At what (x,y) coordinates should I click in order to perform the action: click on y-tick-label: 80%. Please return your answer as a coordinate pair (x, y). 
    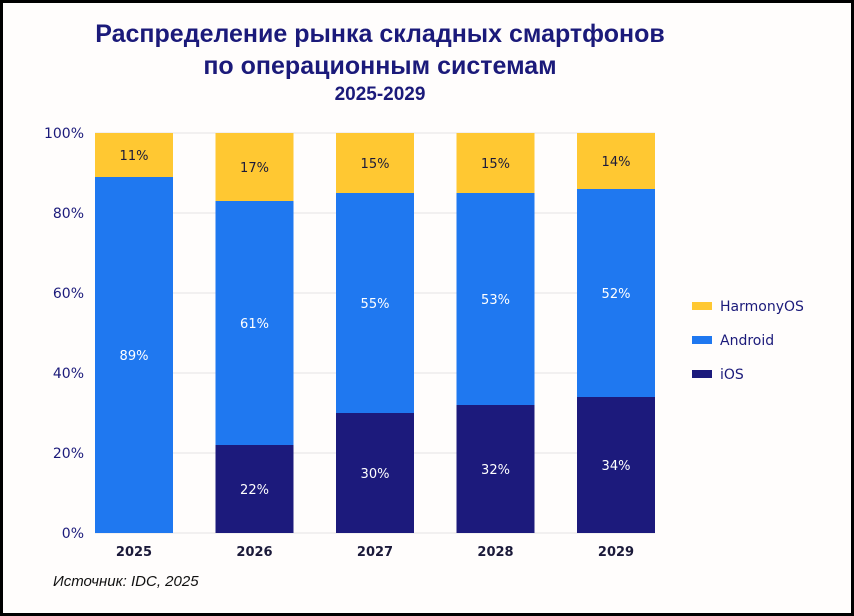
    Looking at the image, I should click on (68, 214).